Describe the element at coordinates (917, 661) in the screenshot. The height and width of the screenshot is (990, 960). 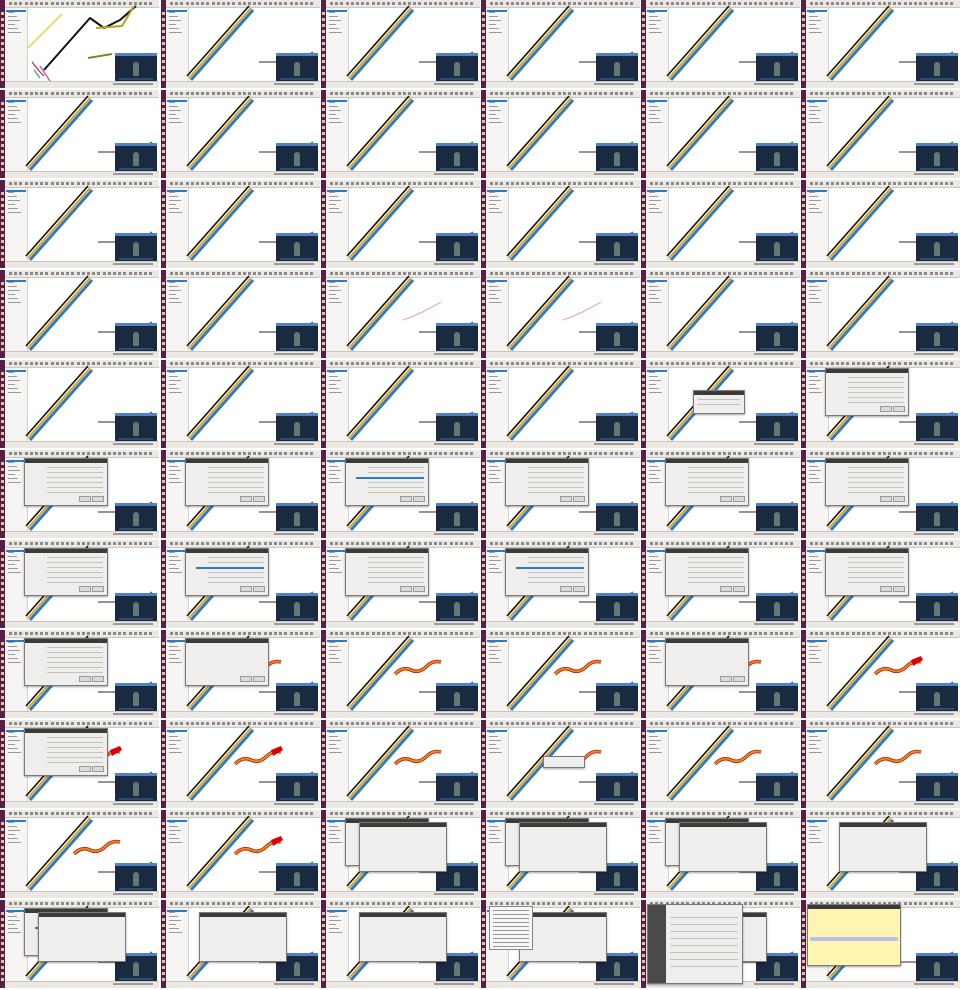
I see `red-pointer-arrow` at that location.